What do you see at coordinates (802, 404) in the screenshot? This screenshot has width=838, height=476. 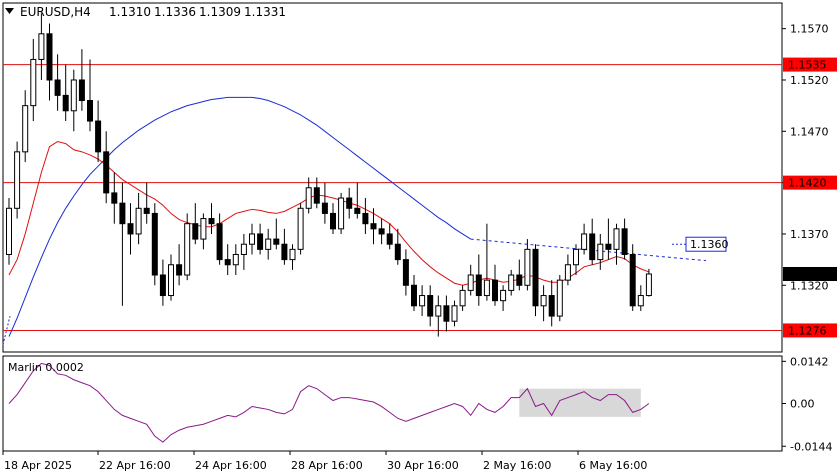 I see `marlin-axis-label: 0.00` at bounding box center [802, 404].